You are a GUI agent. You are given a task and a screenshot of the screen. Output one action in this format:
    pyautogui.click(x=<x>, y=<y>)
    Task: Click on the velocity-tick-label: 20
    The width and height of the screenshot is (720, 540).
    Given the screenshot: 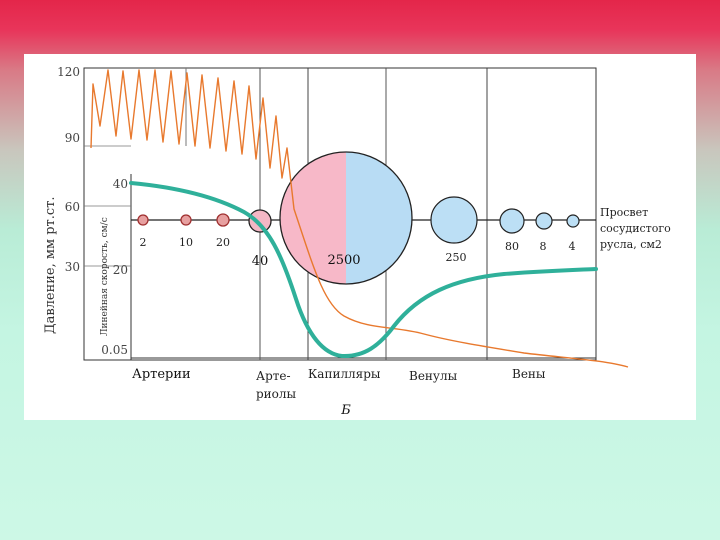 What is the action you would take?
    pyautogui.click(x=120, y=270)
    